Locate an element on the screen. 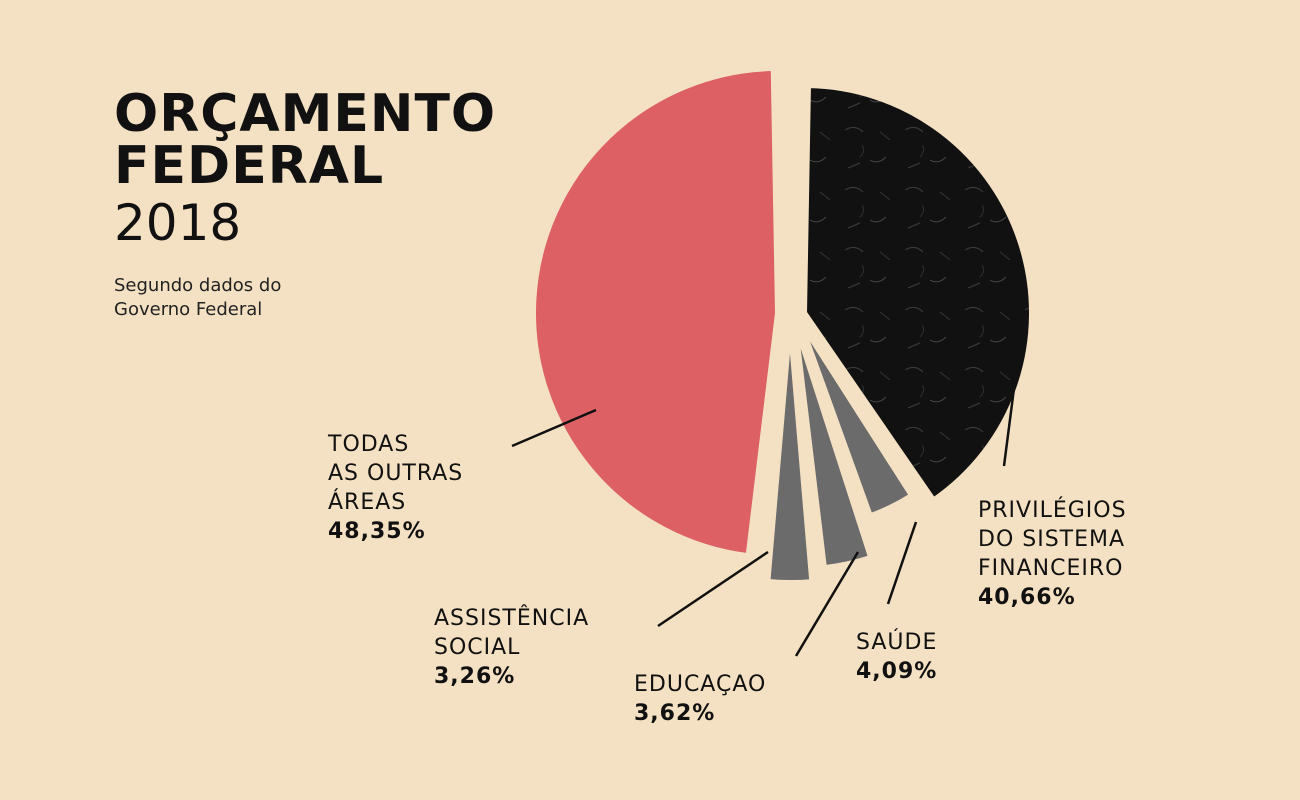 The width and height of the screenshot is (1300, 800). slice-label-assistencia: ASSISTÊNCIA SOCIAL 3,26% is located at coordinates (511, 647).